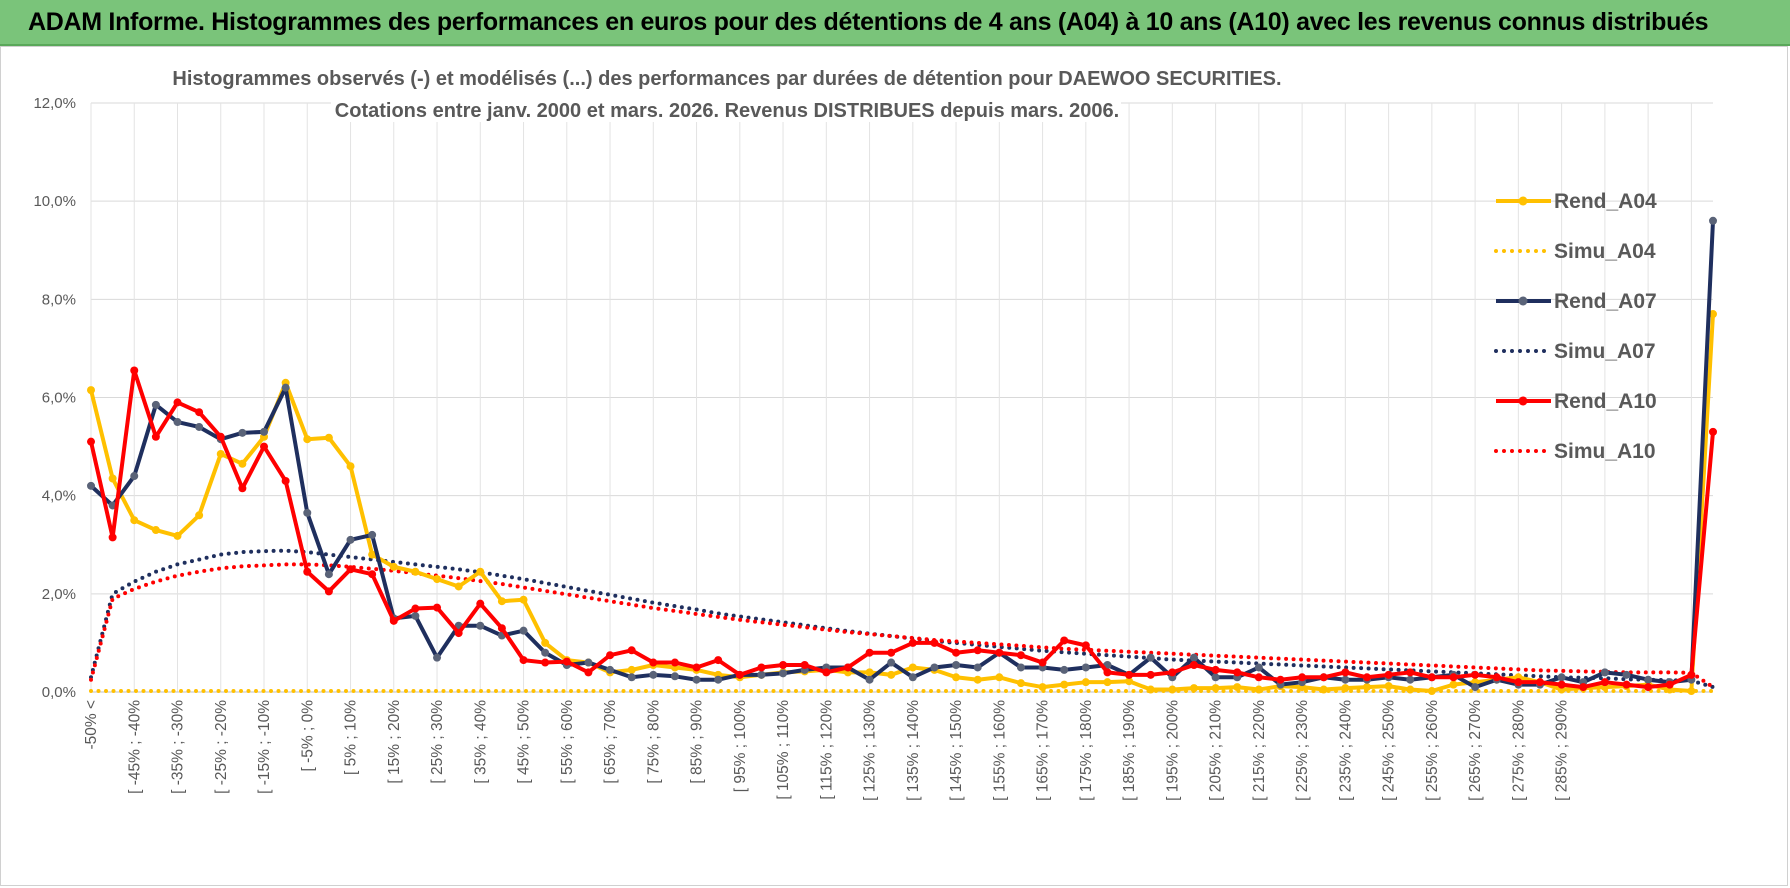  What do you see at coordinates (1562, 750) in the screenshot?
I see `x-tick-label: [ 285% ; 290%` at bounding box center [1562, 750].